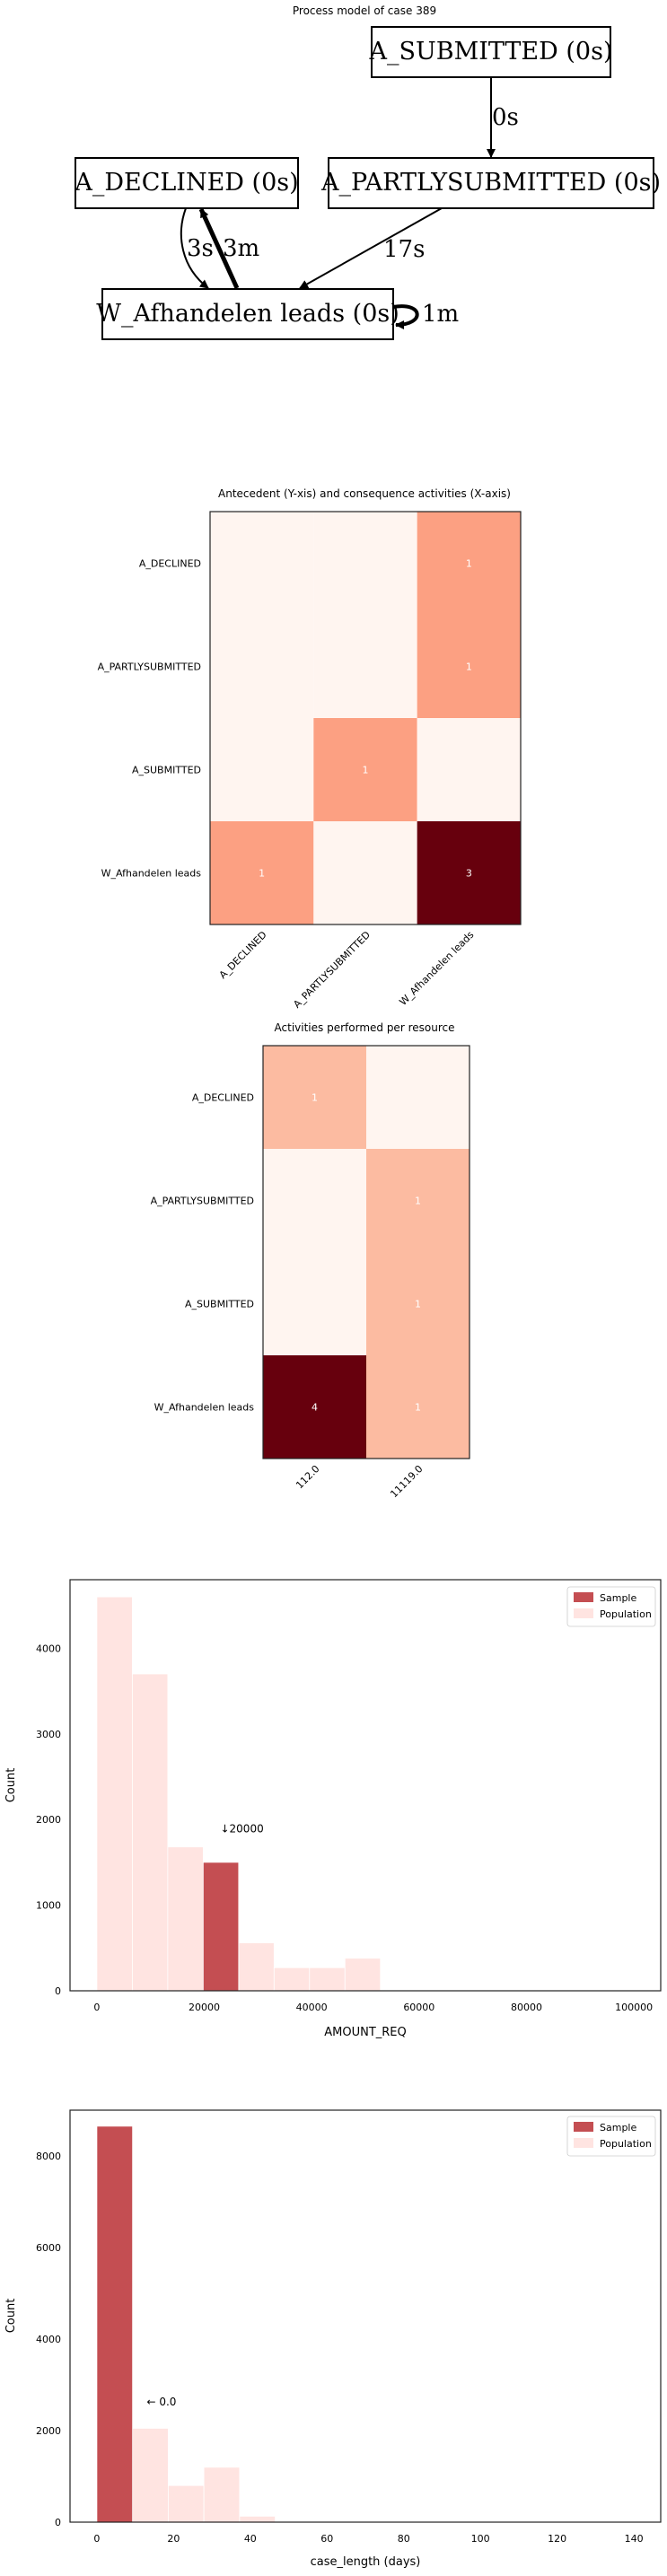 This screenshot has height=2576, width=667. I want to click on x-tick-label: 80, so click(404, 2539).